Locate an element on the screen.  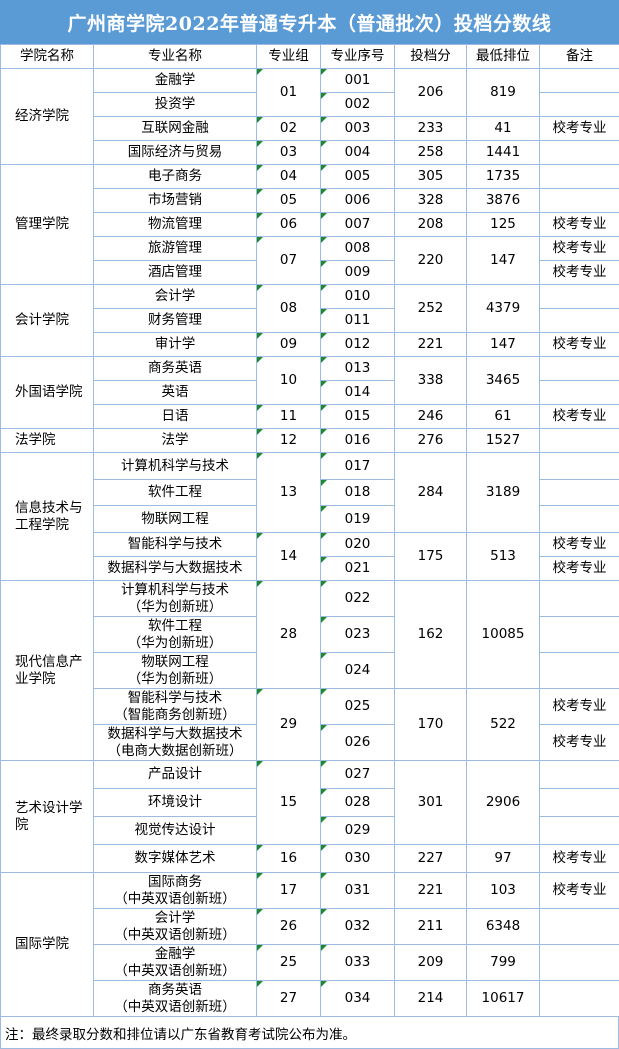
major-name-text: 日语 is located at coordinates (175, 416).